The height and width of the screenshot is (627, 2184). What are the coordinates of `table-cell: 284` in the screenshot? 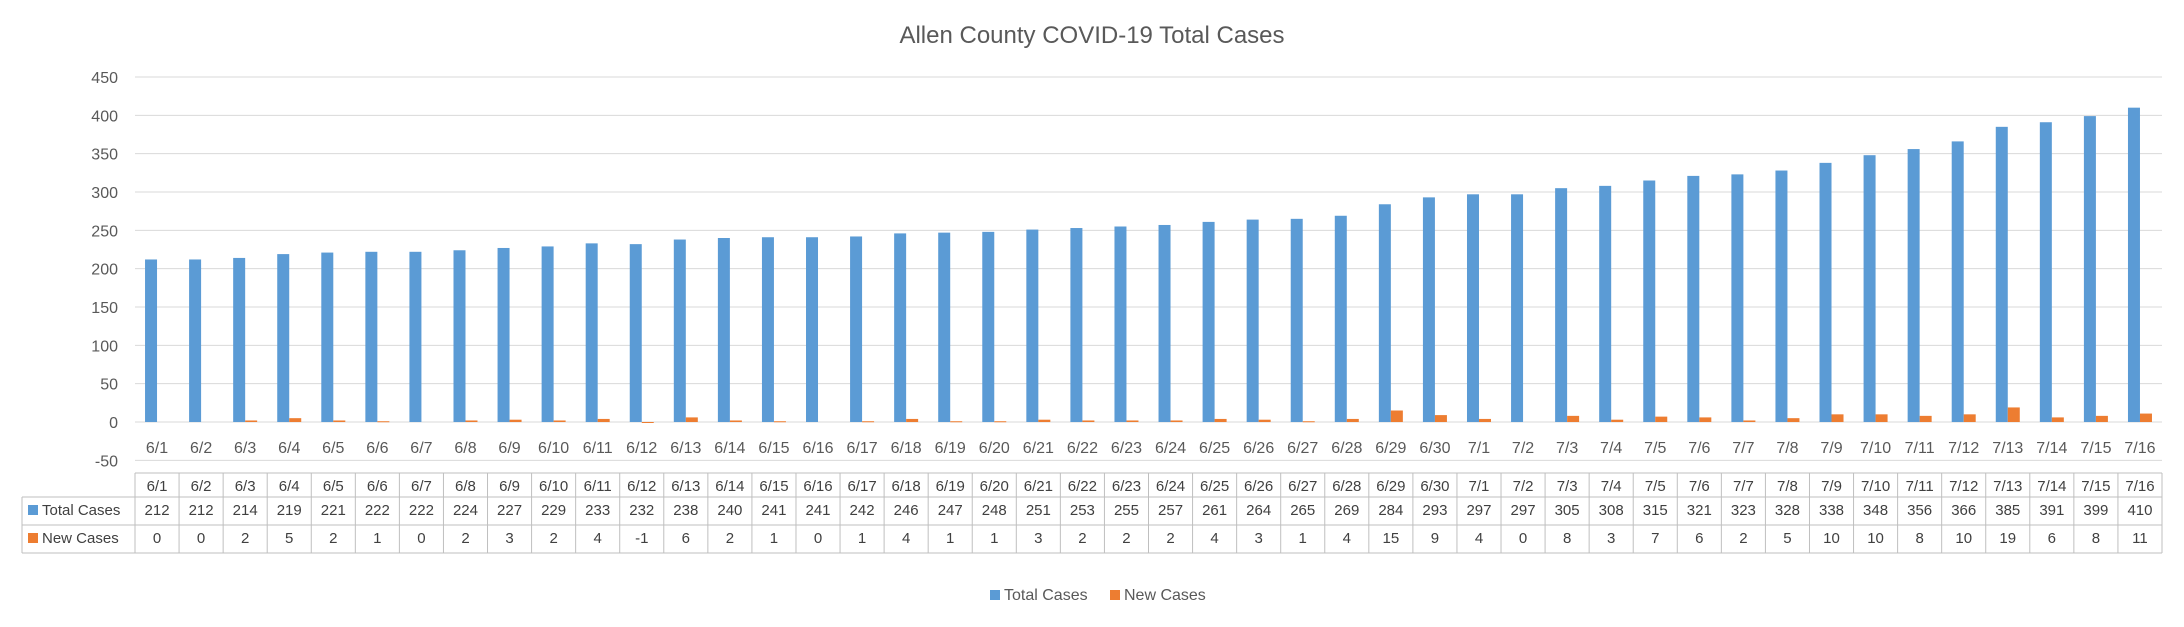 It's located at (1390, 510).